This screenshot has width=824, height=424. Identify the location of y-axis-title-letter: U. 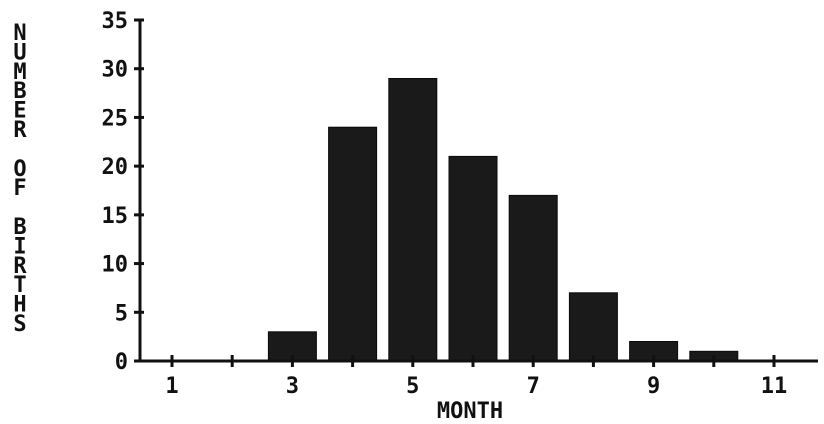
(19, 52).